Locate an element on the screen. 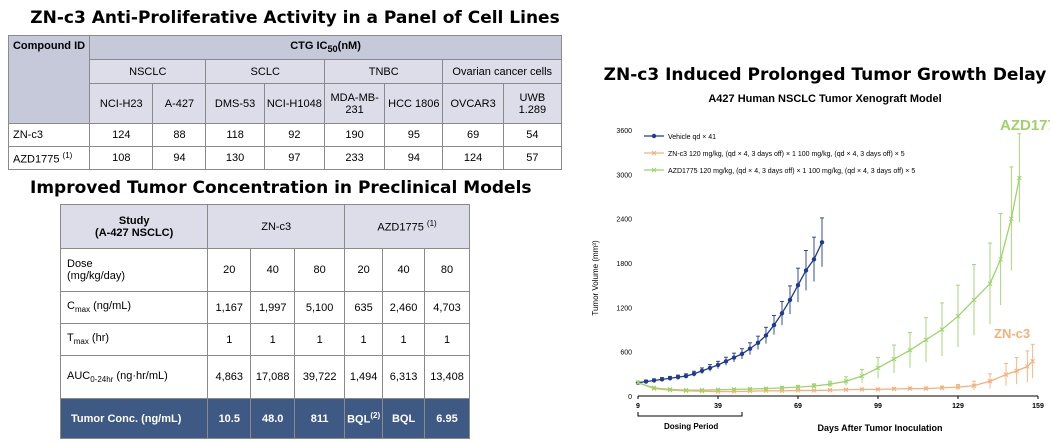 The width and height of the screenshot is (1050, 444). row-label: Dose (mg/kg/day) is located at coordinates (134, 270).